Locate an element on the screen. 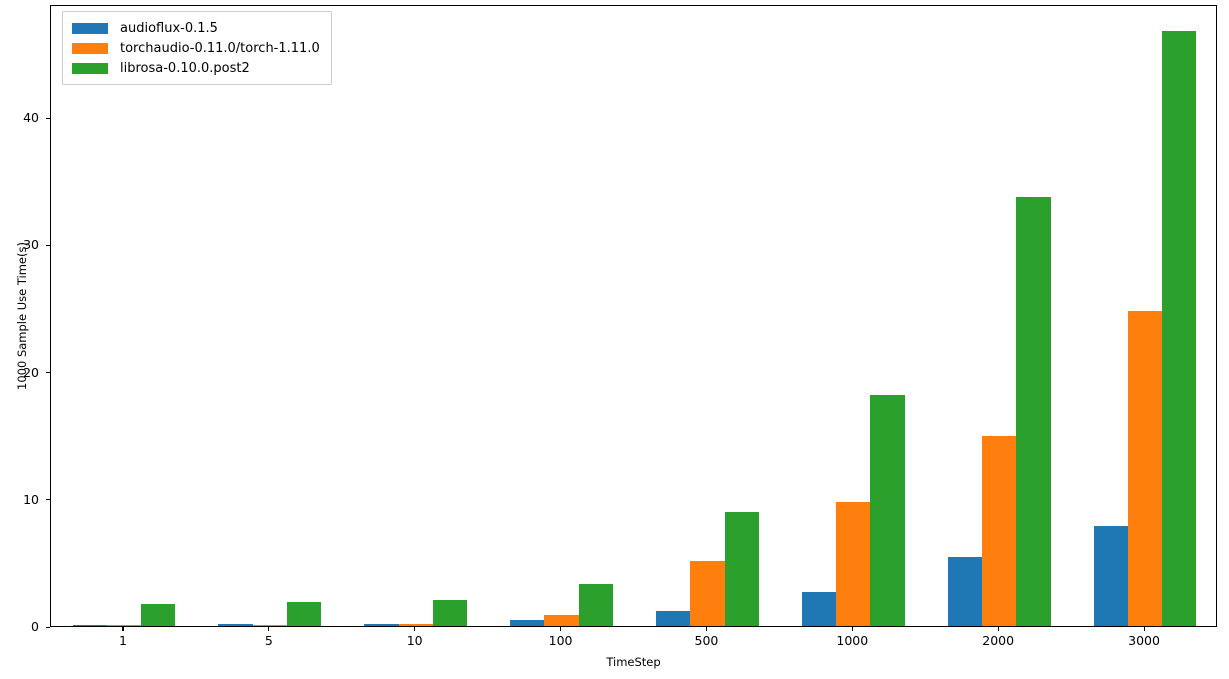  x-axis-tick-label: 3000 is located at coordinates (1144, 640).